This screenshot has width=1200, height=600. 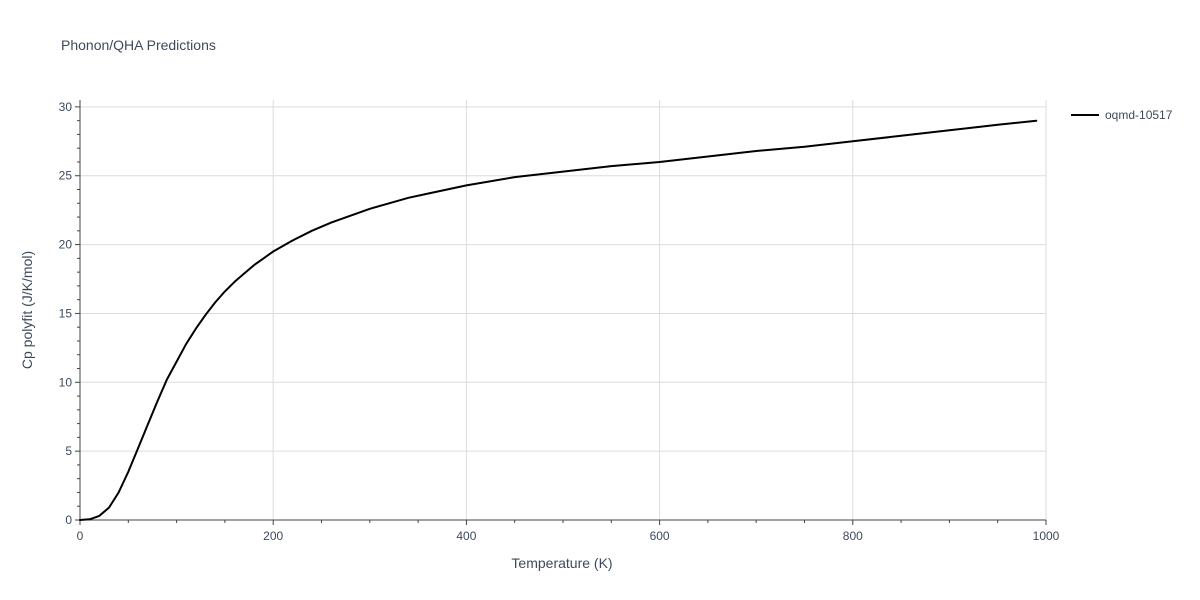 What do you see at coordinates (66, 382) in the screenshot?
I see `y-tick-label: 10` at bounding box center [66, 382].